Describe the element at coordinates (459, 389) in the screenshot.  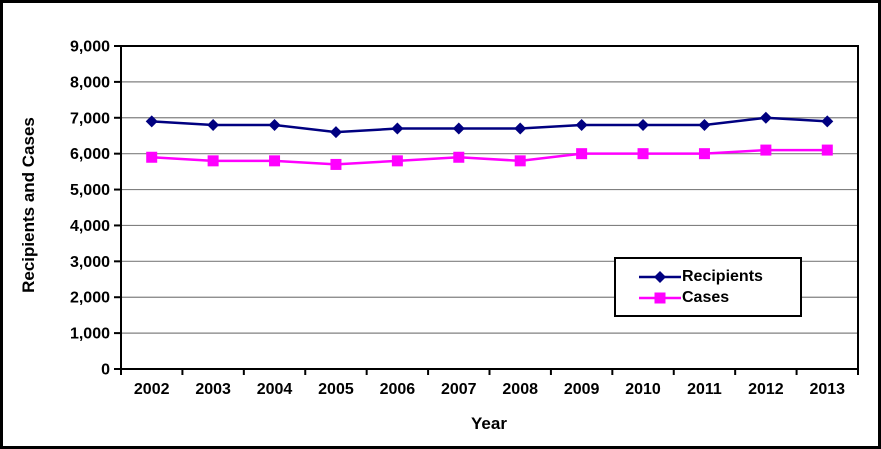
I see `svg-text: 2007` at that location.